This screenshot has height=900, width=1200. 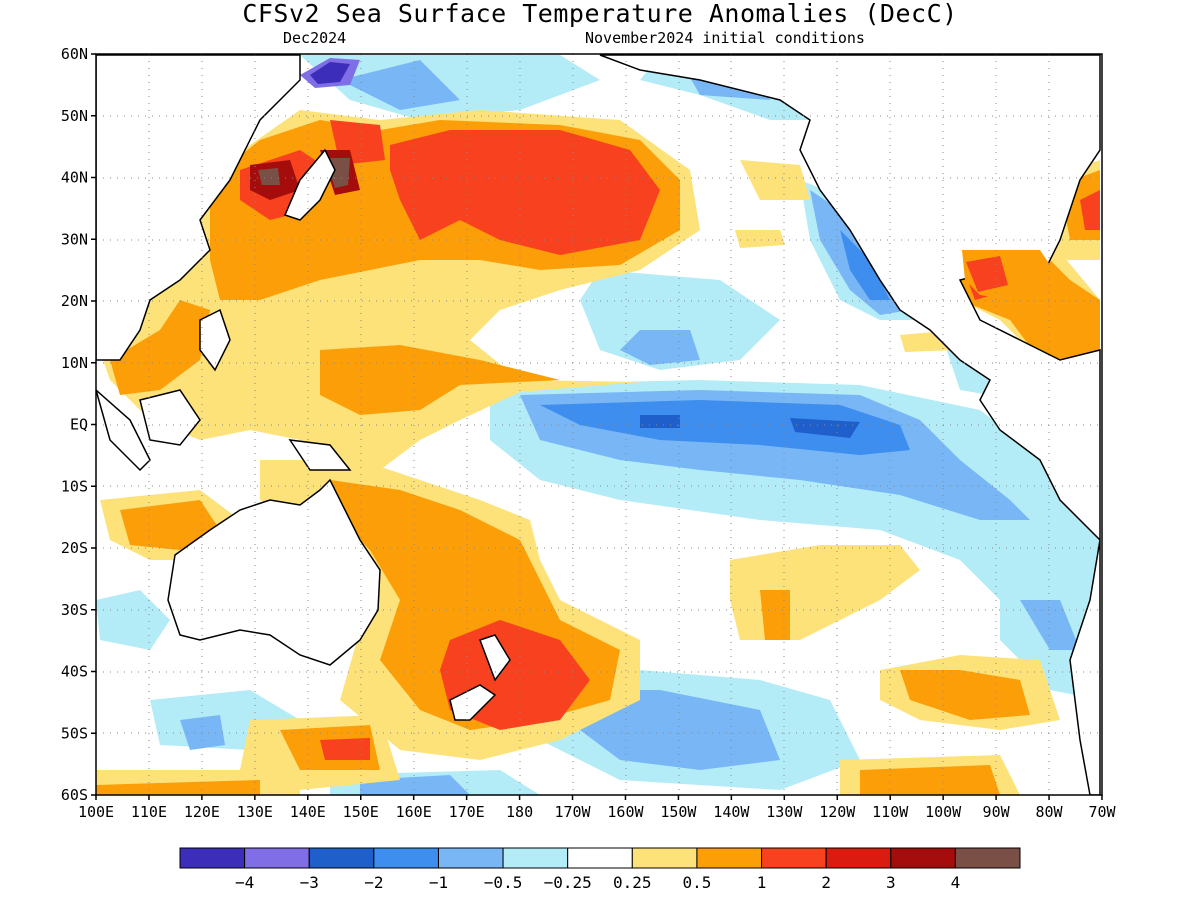 What do you see at coordinates (74, 363) in the screenshot?
I see `lat-tick-label: 10N` at bounding box center [74, 363].